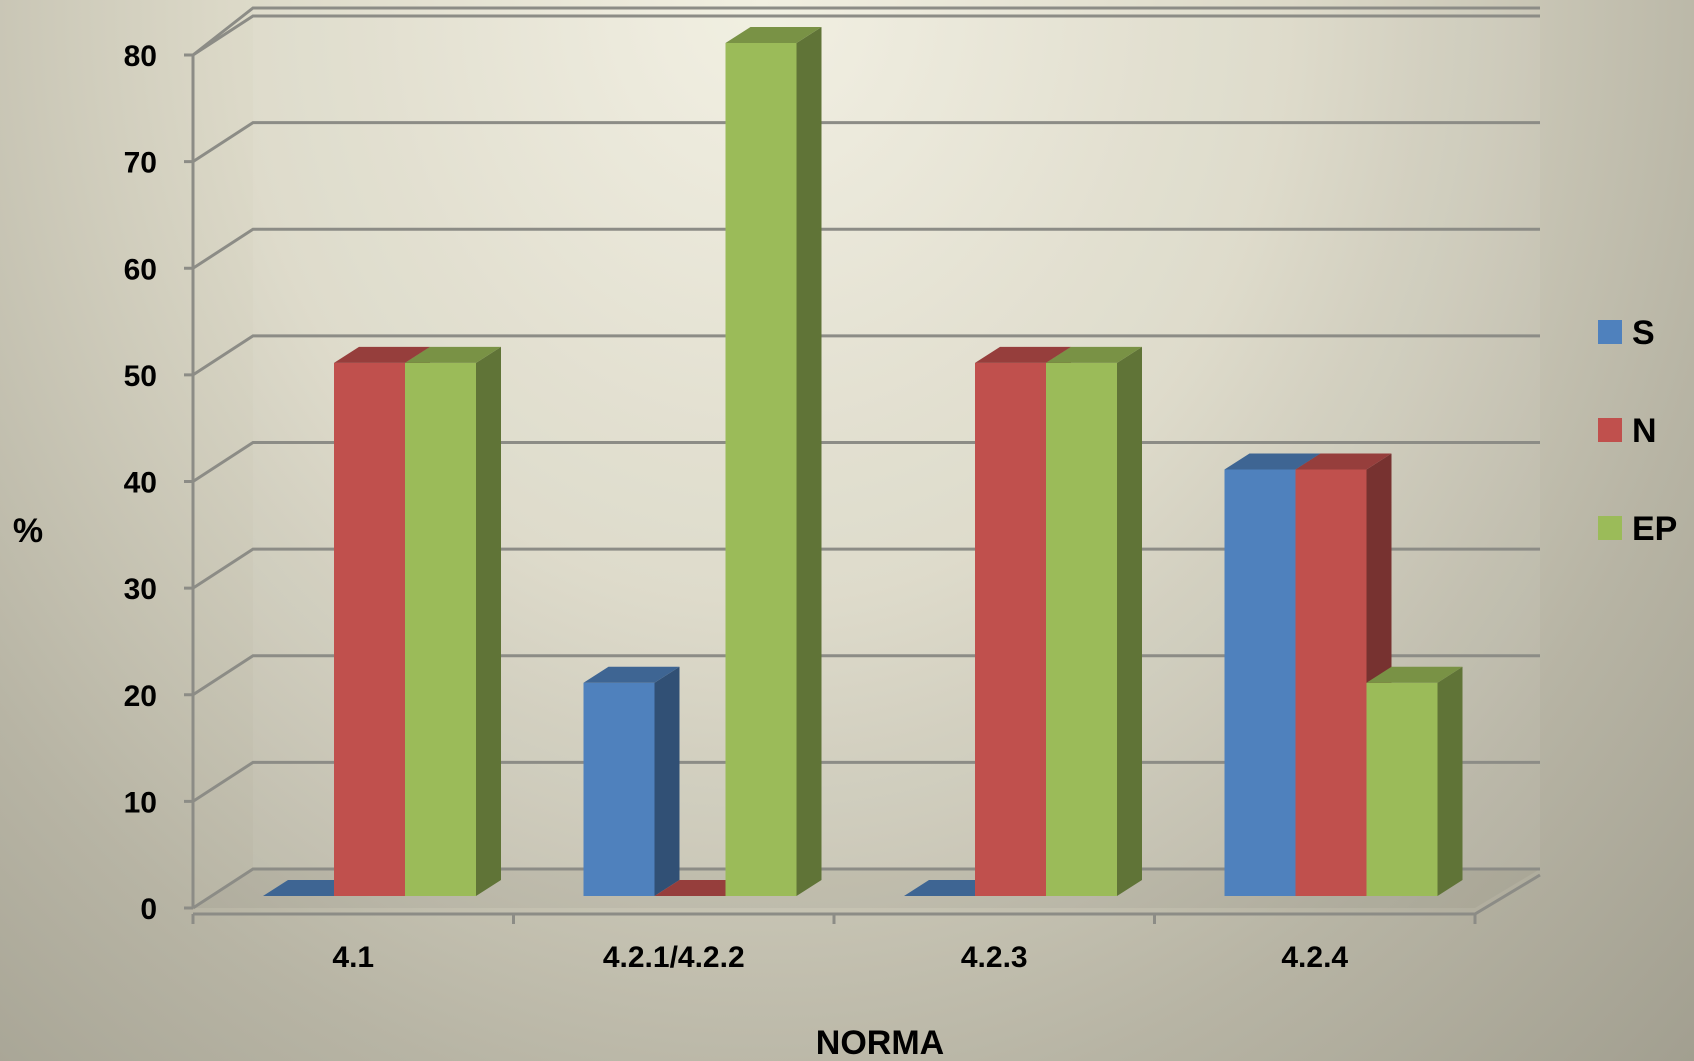 This screenshot has width=1694, height=1061. I want to click on y-axis-title: %, so click(28, 531).